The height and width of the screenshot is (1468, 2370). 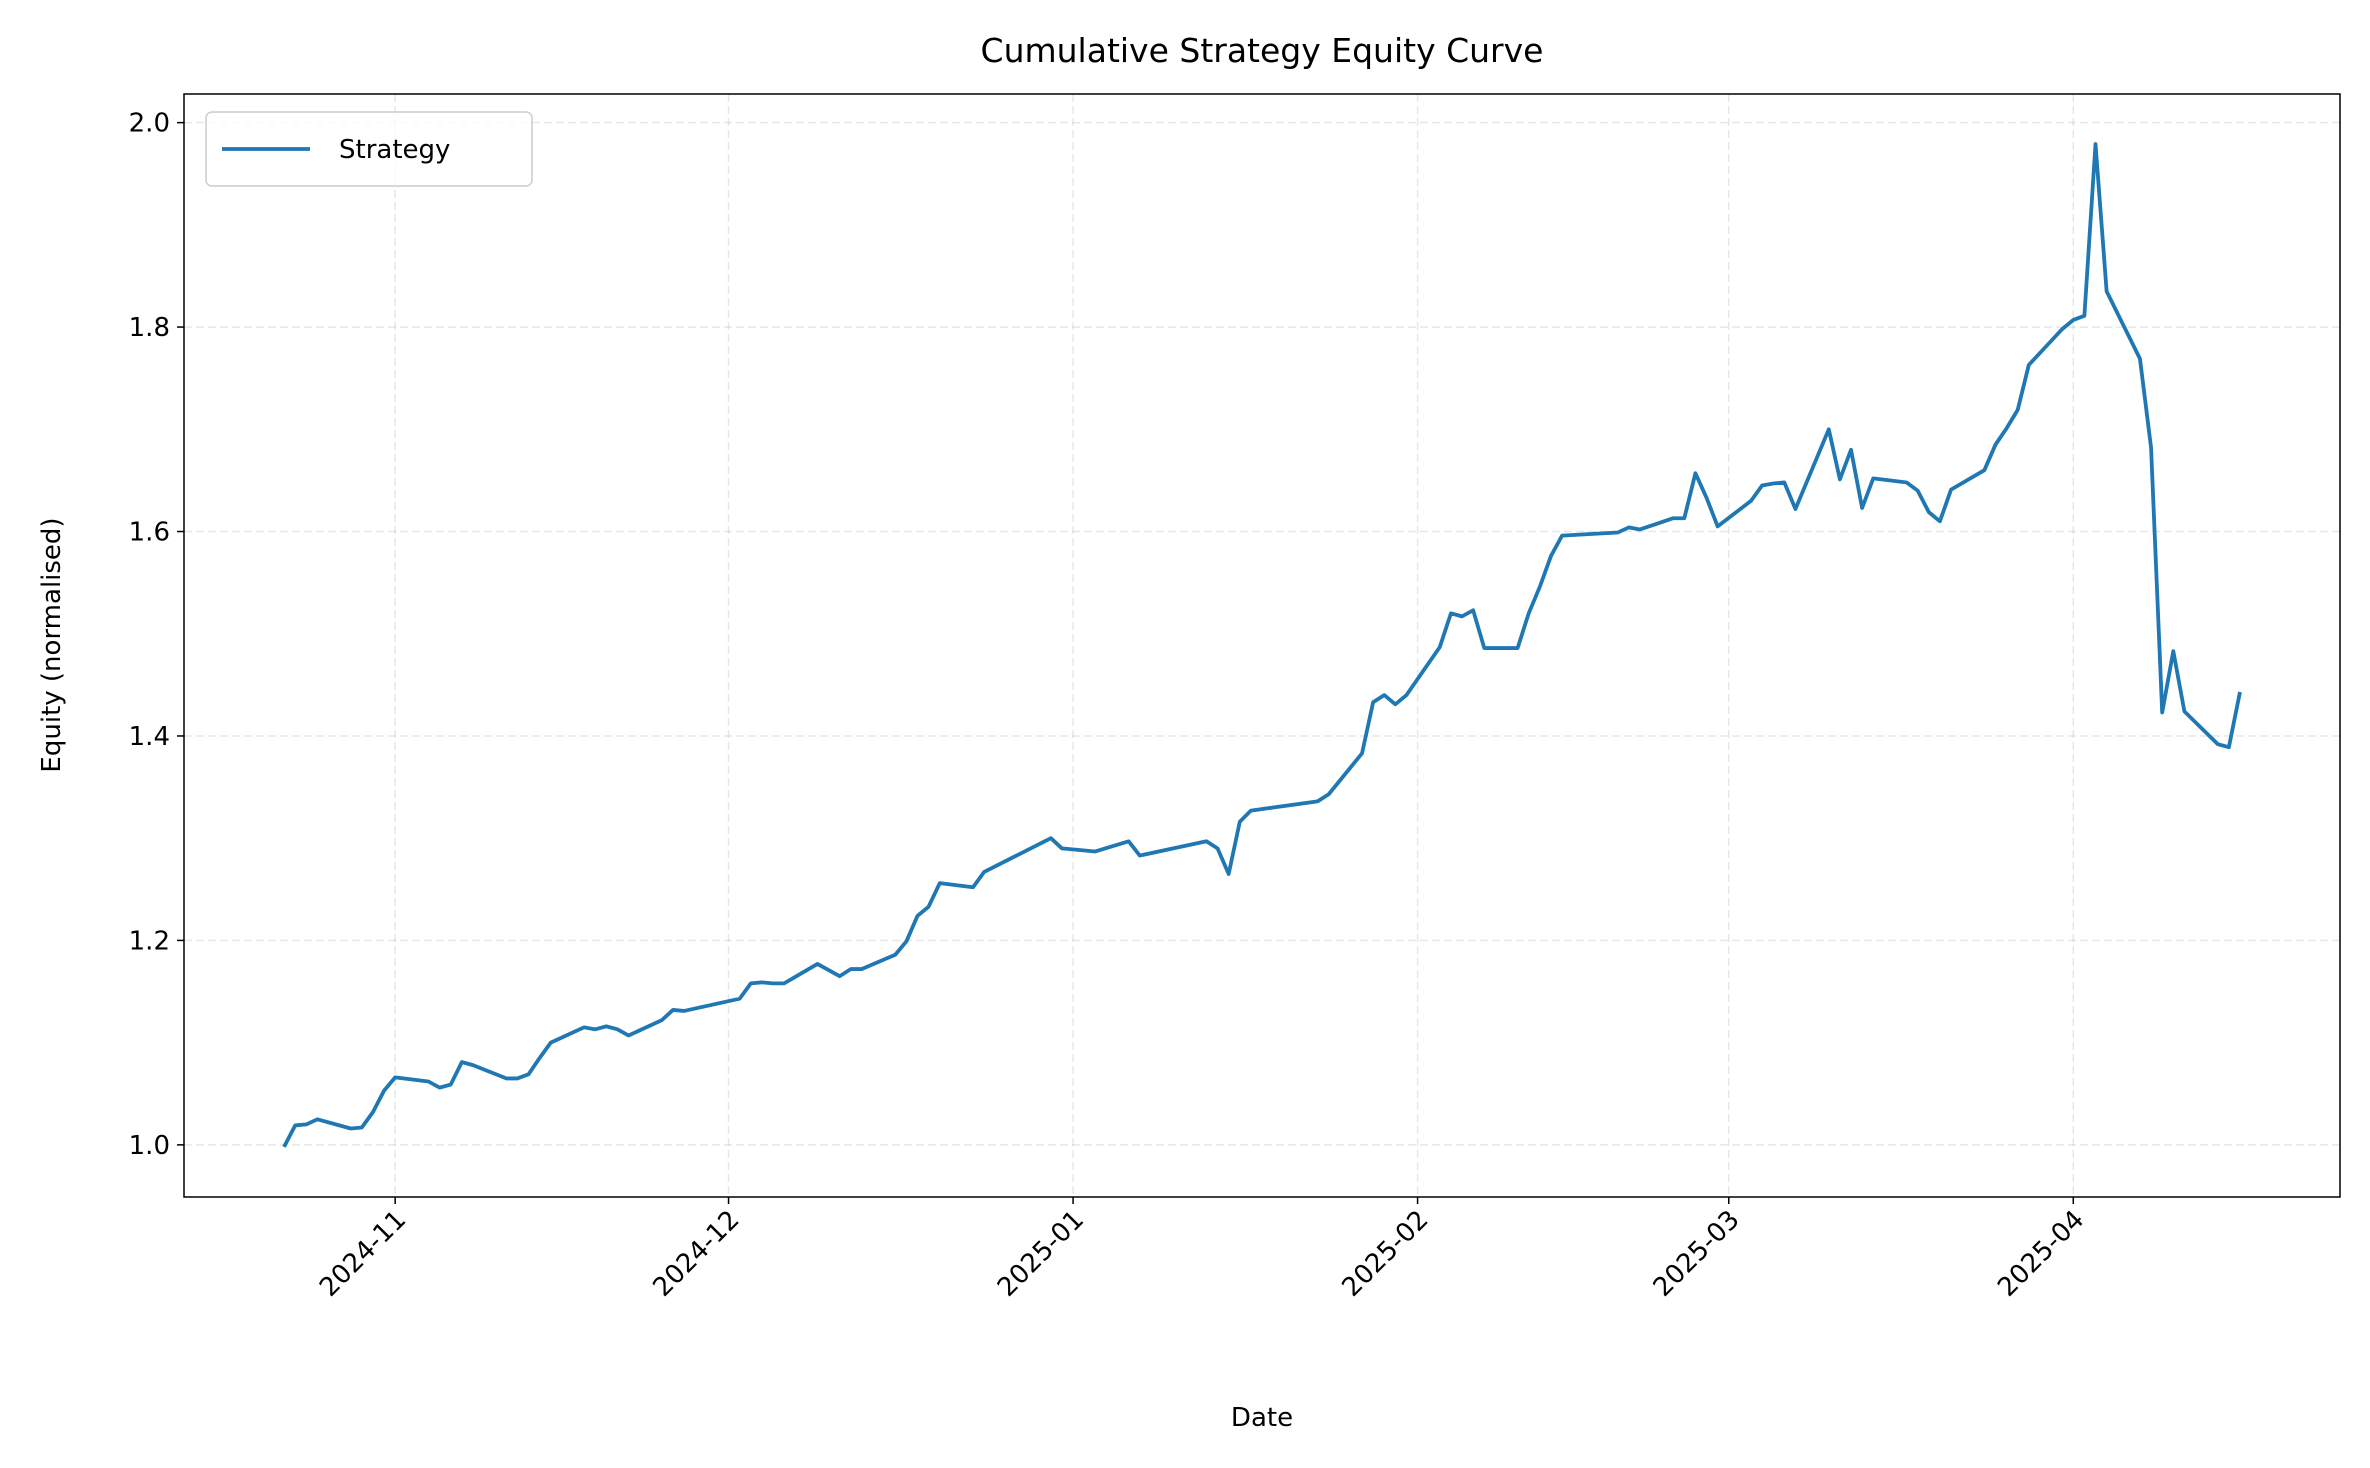 What do you see at coordinates (149, 533) in the screenshot?
I see `y-tick-label: 1.6` at bounding box center [149, 533].